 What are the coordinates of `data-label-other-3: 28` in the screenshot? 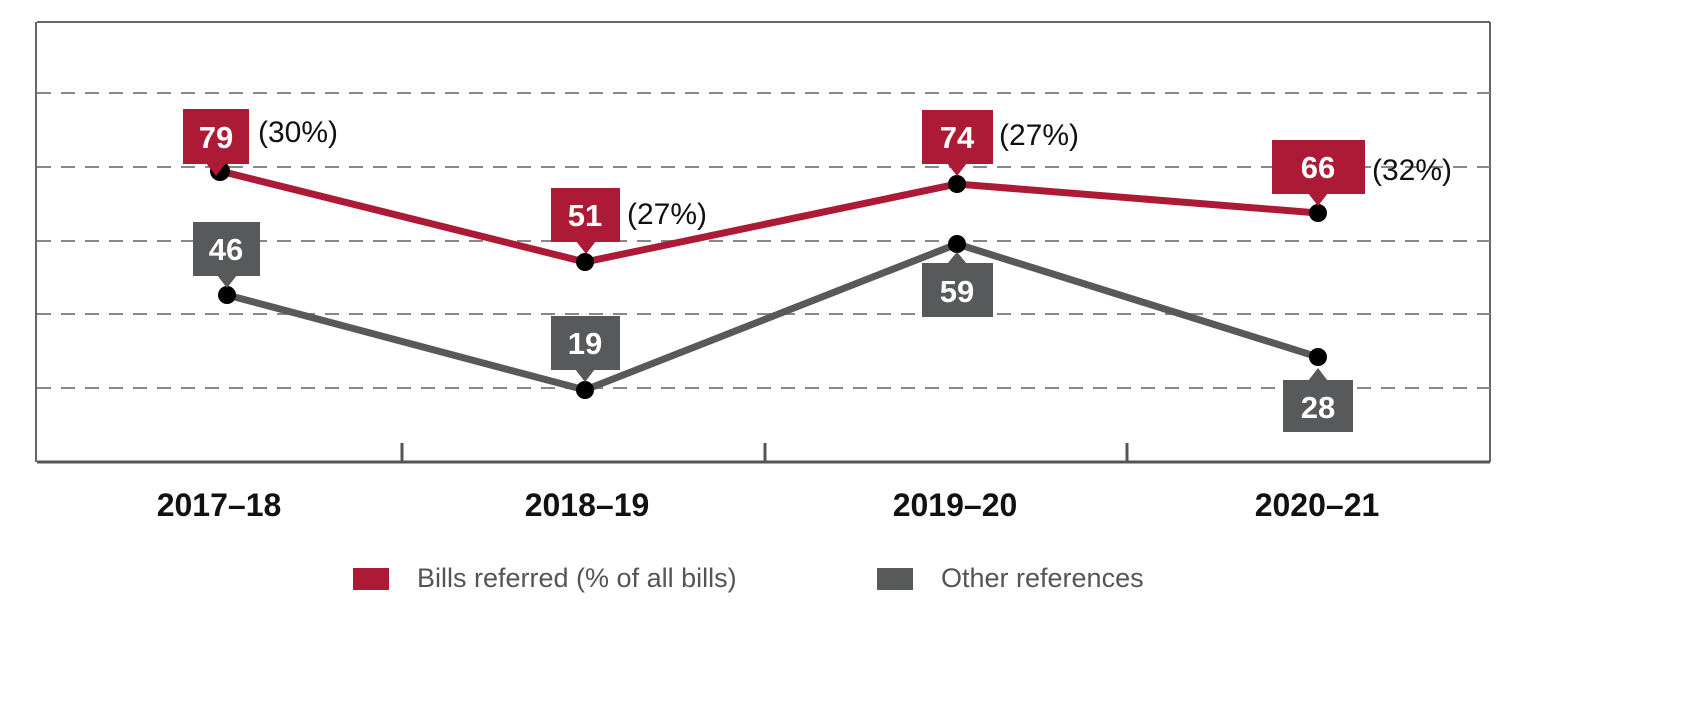 It's located at (1318, 400).